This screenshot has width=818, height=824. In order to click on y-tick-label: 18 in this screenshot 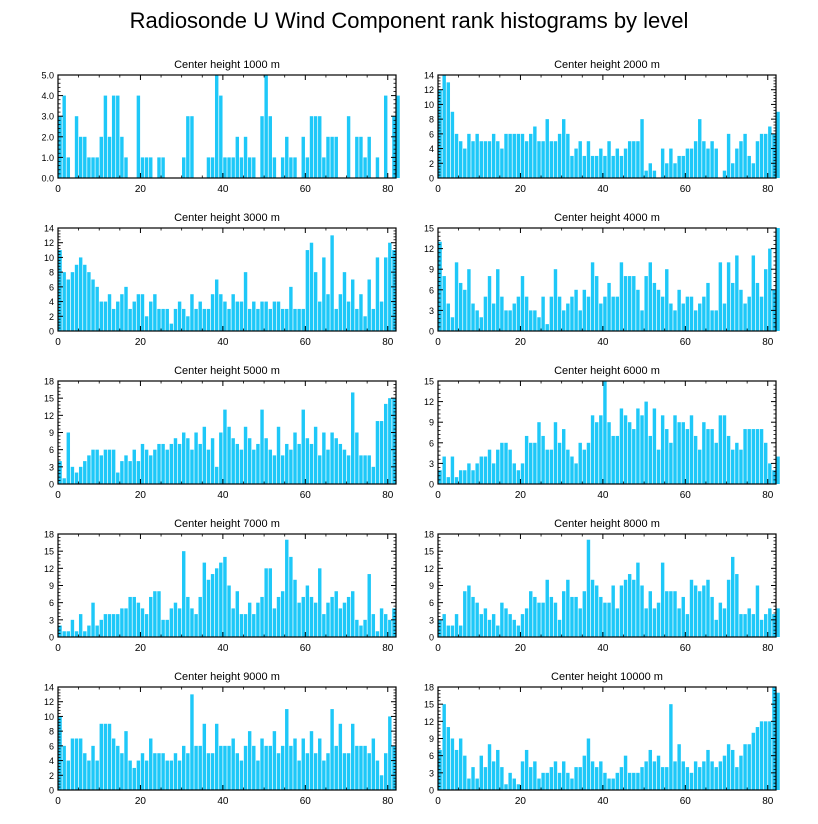, I will do `click(429, 535)`.